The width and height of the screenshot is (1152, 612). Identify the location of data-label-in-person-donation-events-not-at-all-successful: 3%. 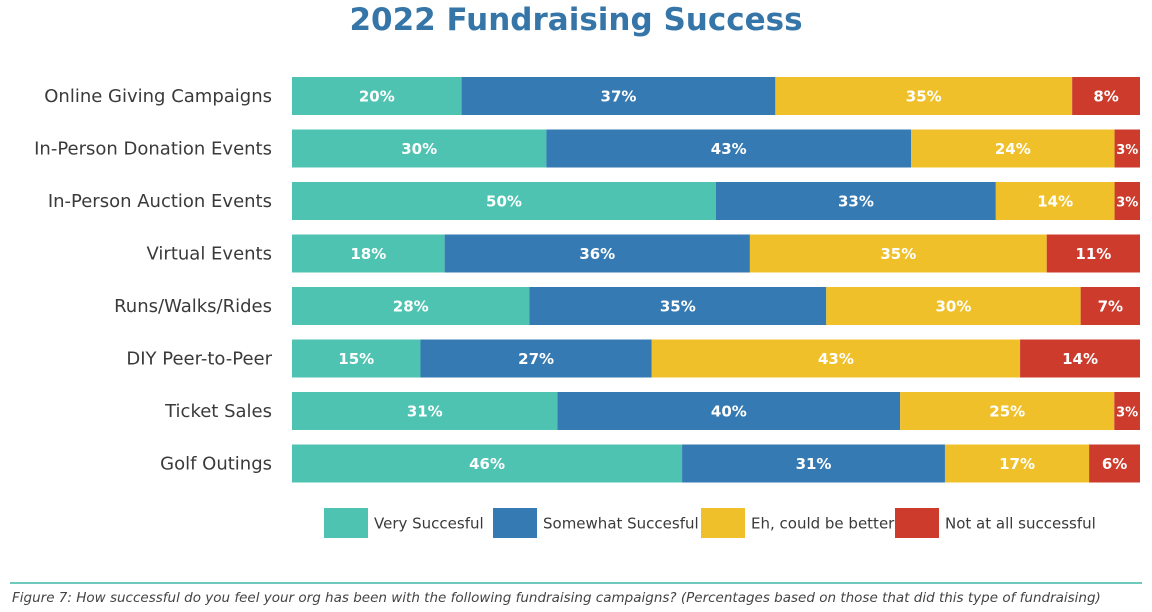
(1127, 150).